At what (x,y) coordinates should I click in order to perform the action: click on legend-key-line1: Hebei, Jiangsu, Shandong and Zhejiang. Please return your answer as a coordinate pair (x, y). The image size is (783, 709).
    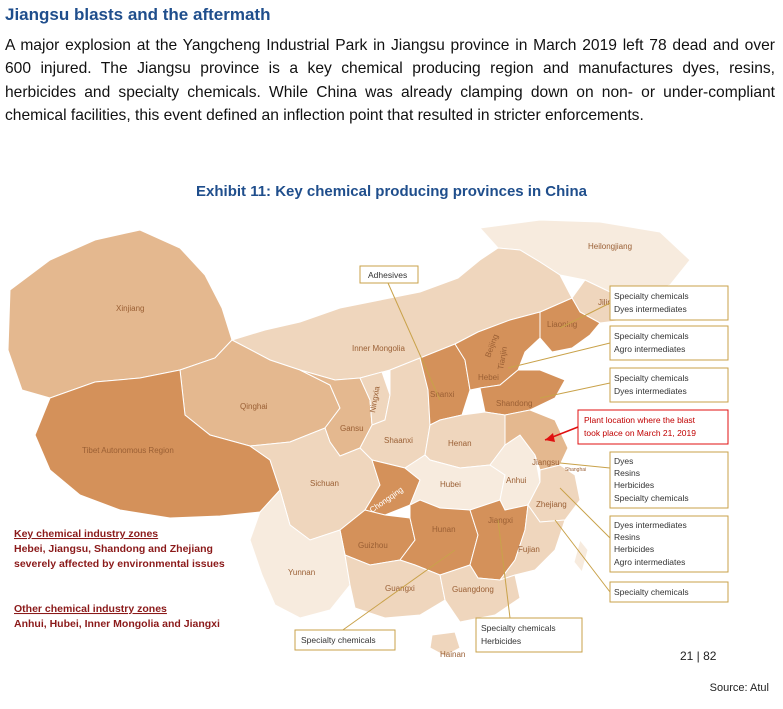
    Looking at the image, I should click on (113, 549).